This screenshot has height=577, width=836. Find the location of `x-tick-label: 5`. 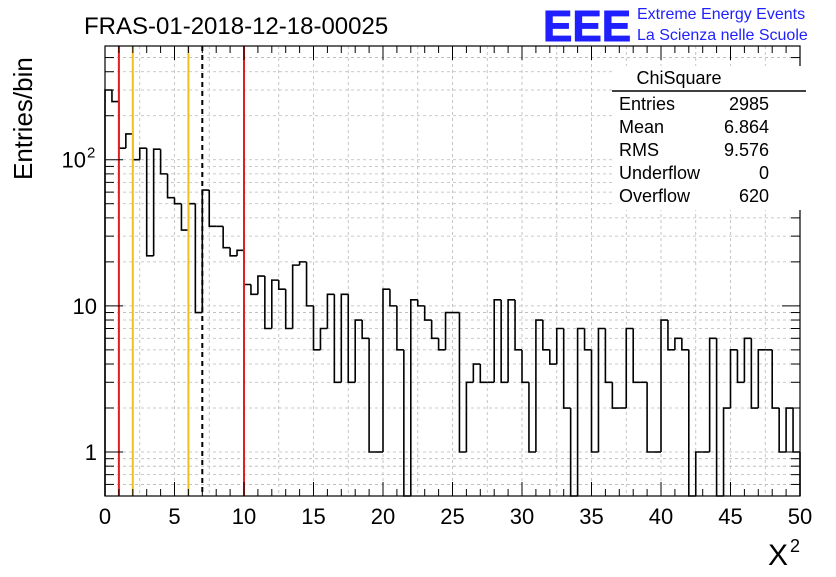

x-tick-label: 5 is located at coordinates (174, 516).